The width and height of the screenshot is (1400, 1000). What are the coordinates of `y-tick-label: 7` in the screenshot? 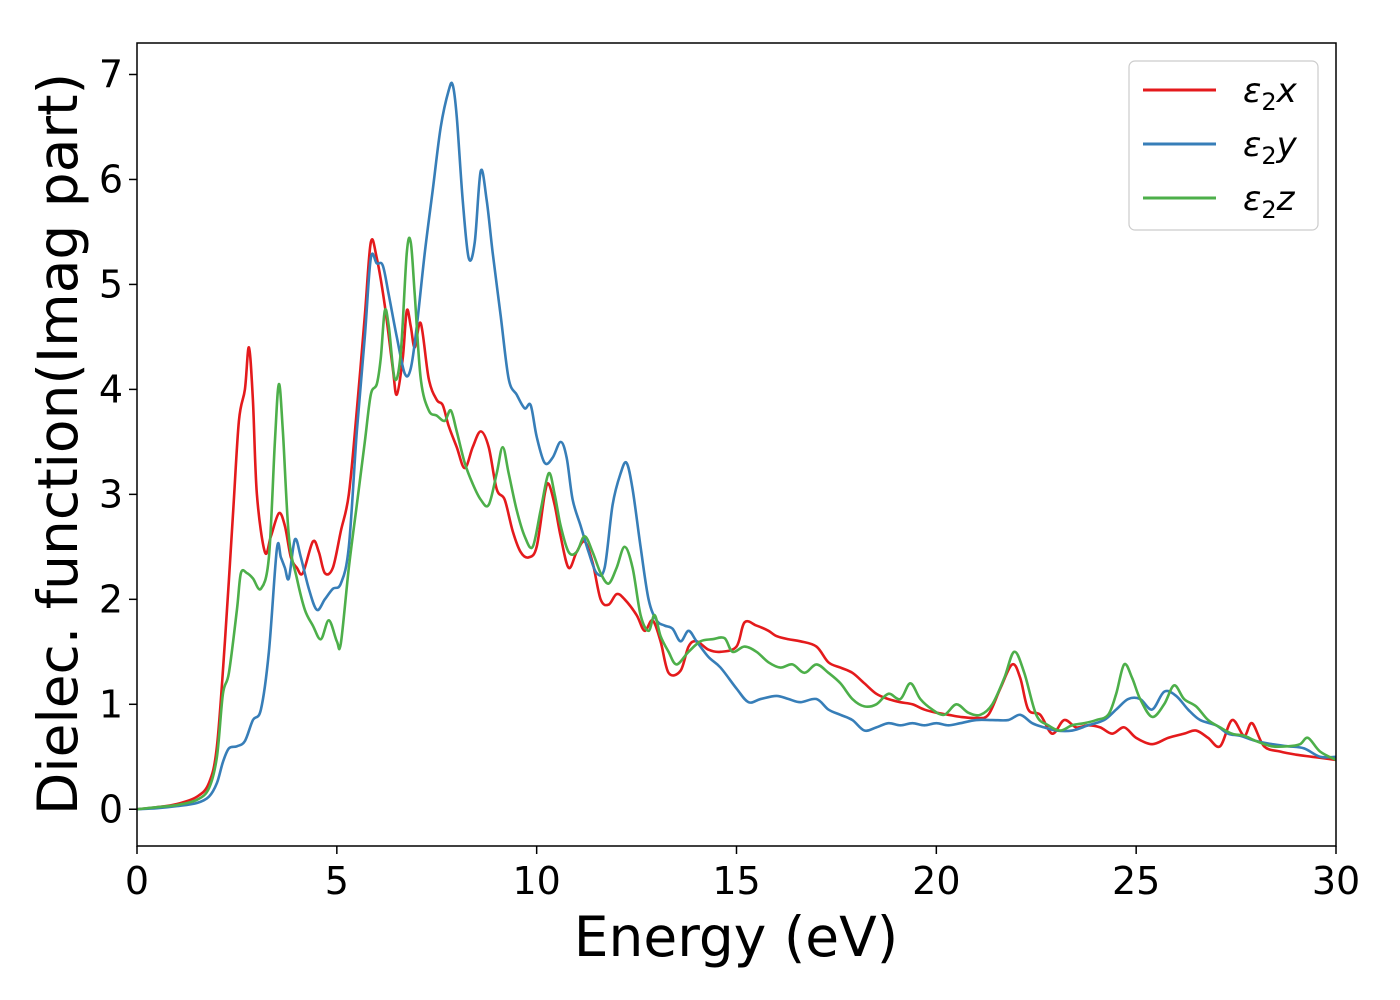 It's located at (111, 74).